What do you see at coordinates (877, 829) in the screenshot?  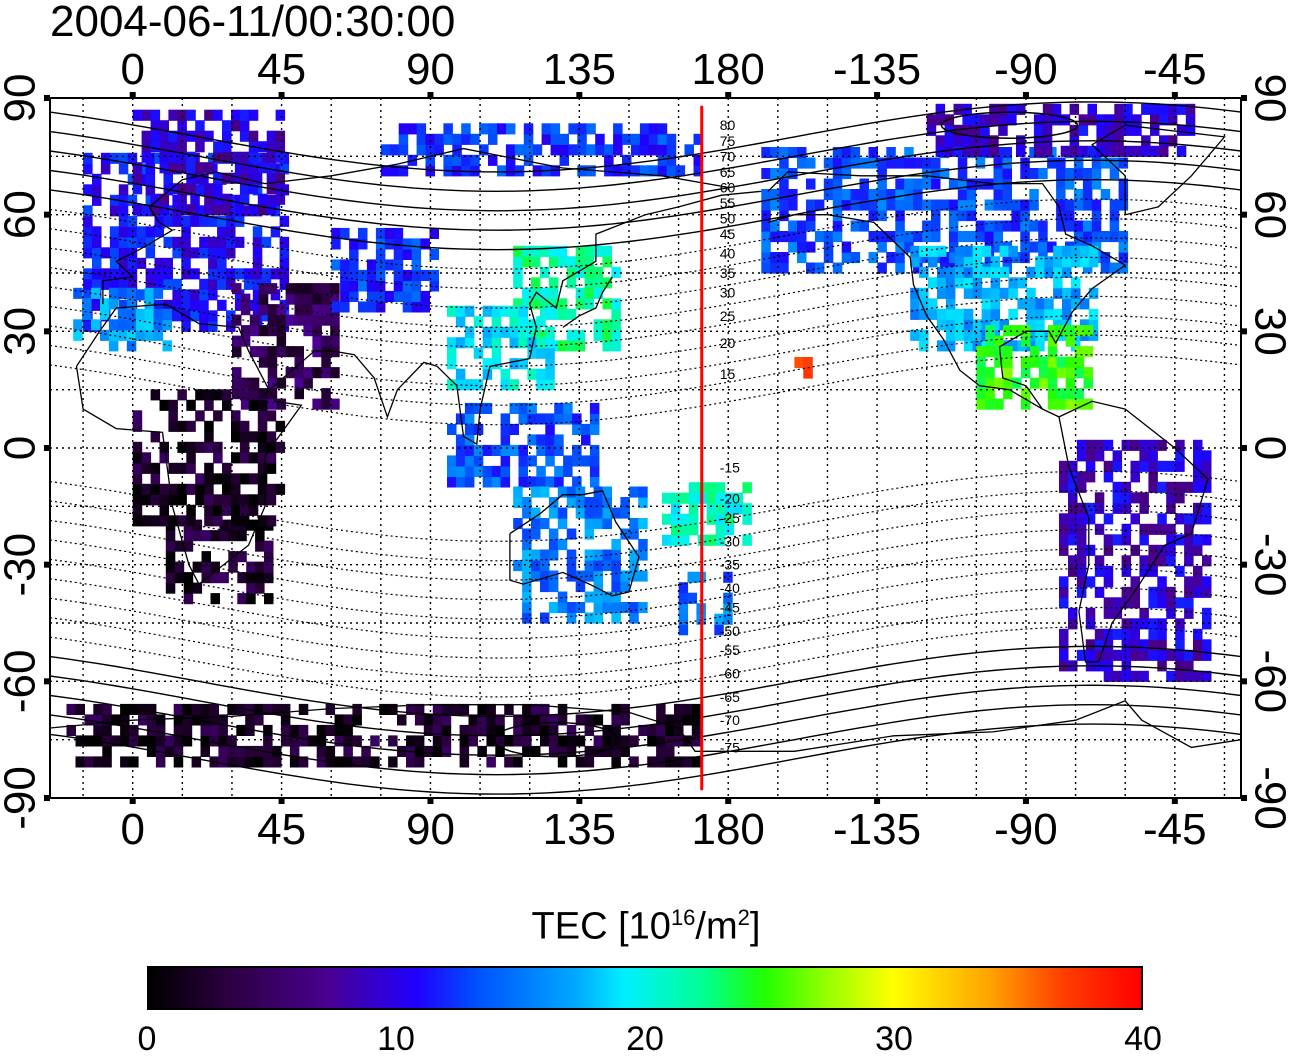 I see `longitude-label: -135` at bounding box center [877, 829].